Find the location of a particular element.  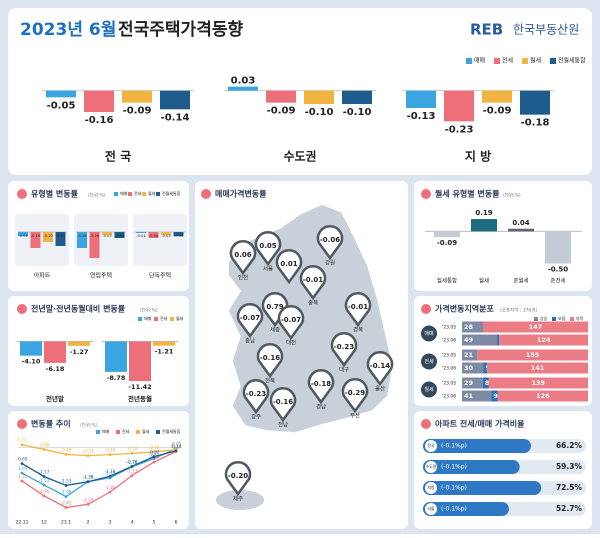

category-label: 월세통합 is located at coordinates (447, 281).